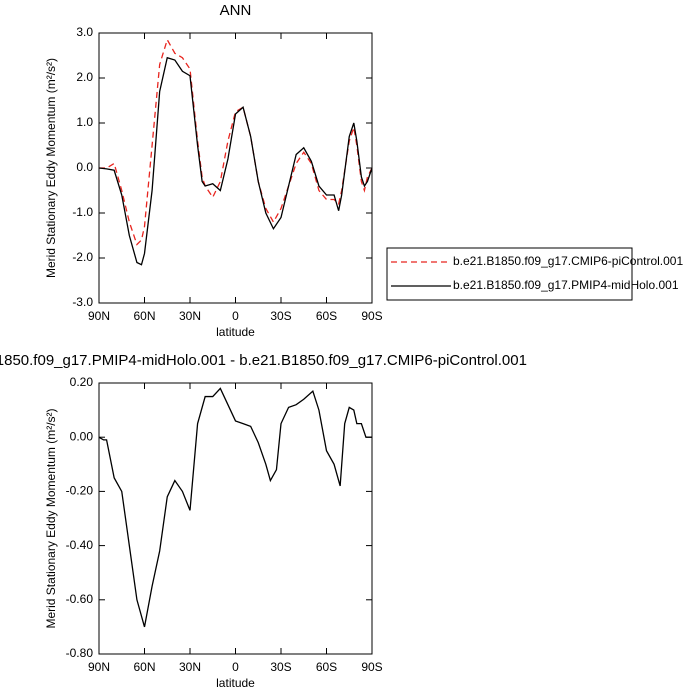  What do you see at coordinates (568, 261) in the screenshot?
I see `legend-label: b.e21.B1850.f09_g17.CMIP6-piControl.001` at bounding box center [568, 261].